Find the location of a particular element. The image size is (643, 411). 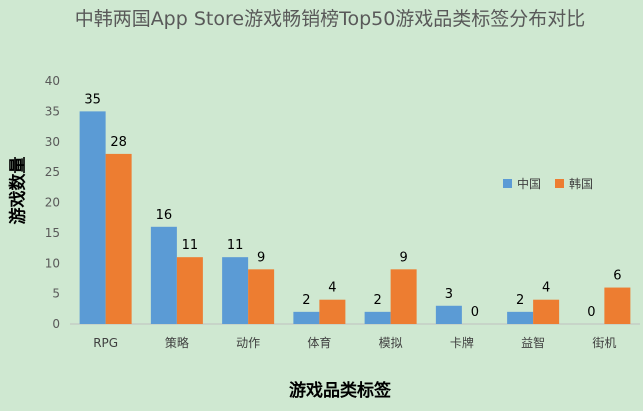

y-axis-ticks: 0 5 10 15 20 25 30 35 40 is located at coordinates (52, 202).